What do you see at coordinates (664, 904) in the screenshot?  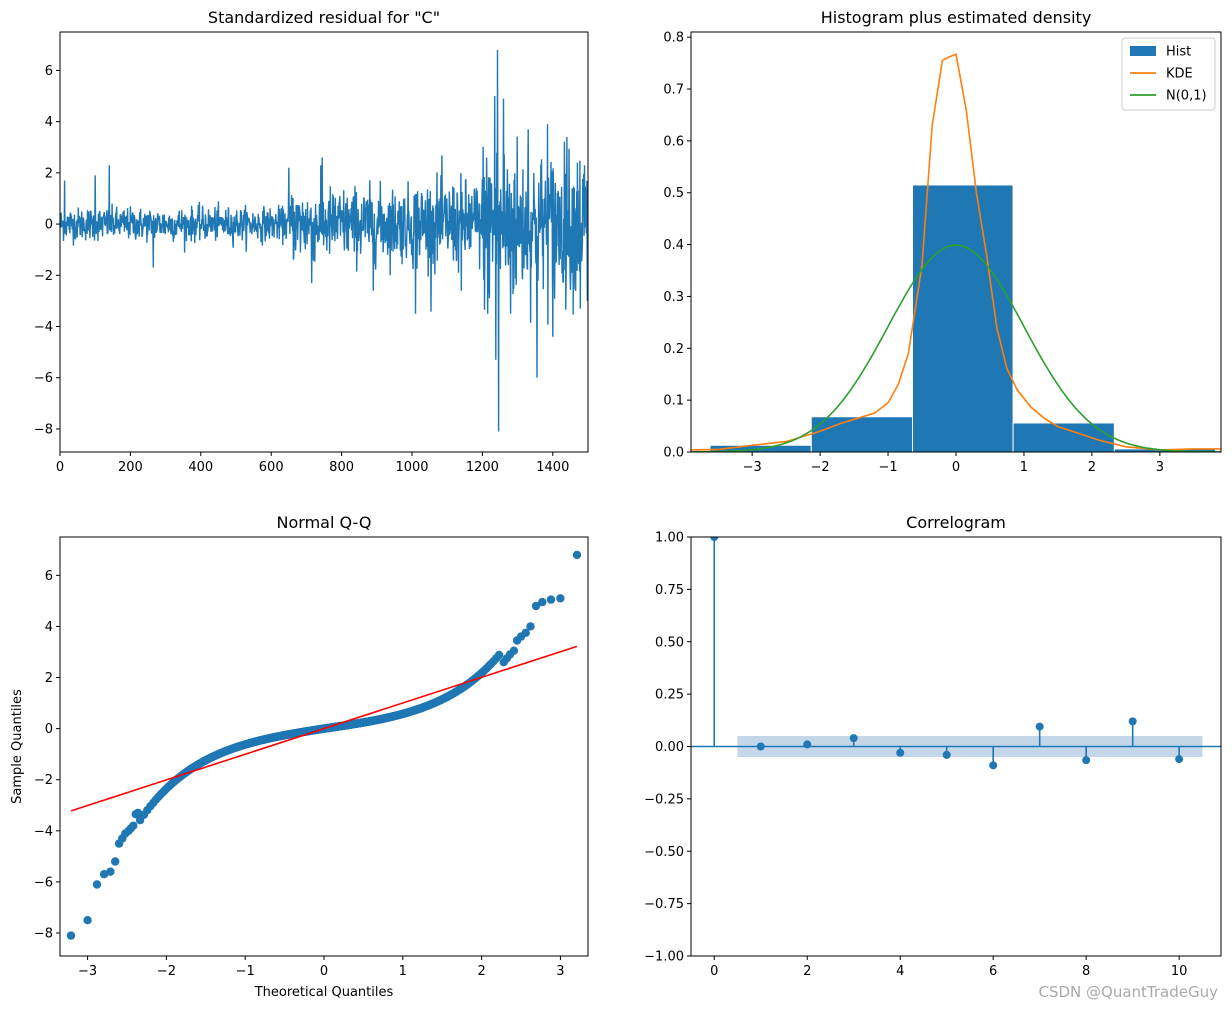 I see `y-tick-label: −0.75` at bounding box center [664, 904].